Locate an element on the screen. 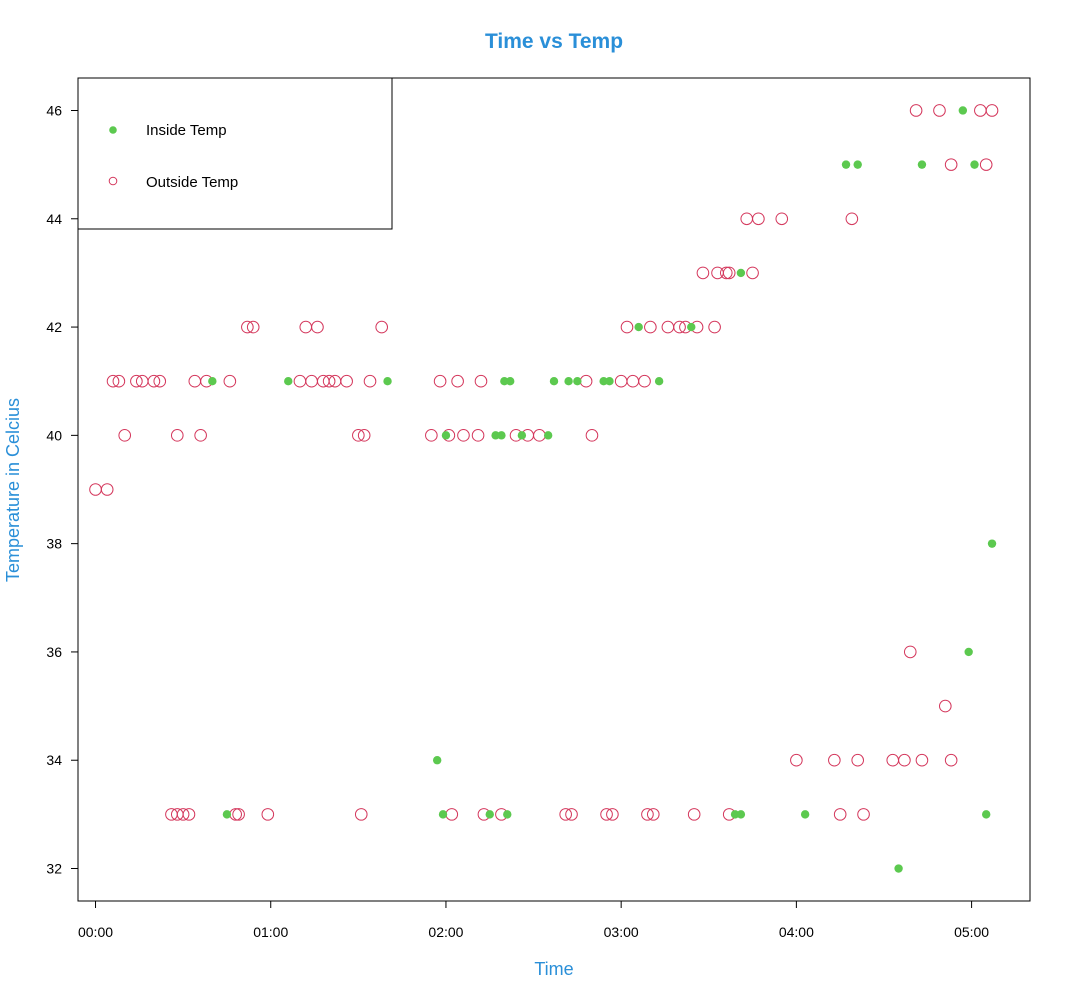 The image size is (1071, 1000). x-tick-label: 00:00 is located at coordinates (95, 932).